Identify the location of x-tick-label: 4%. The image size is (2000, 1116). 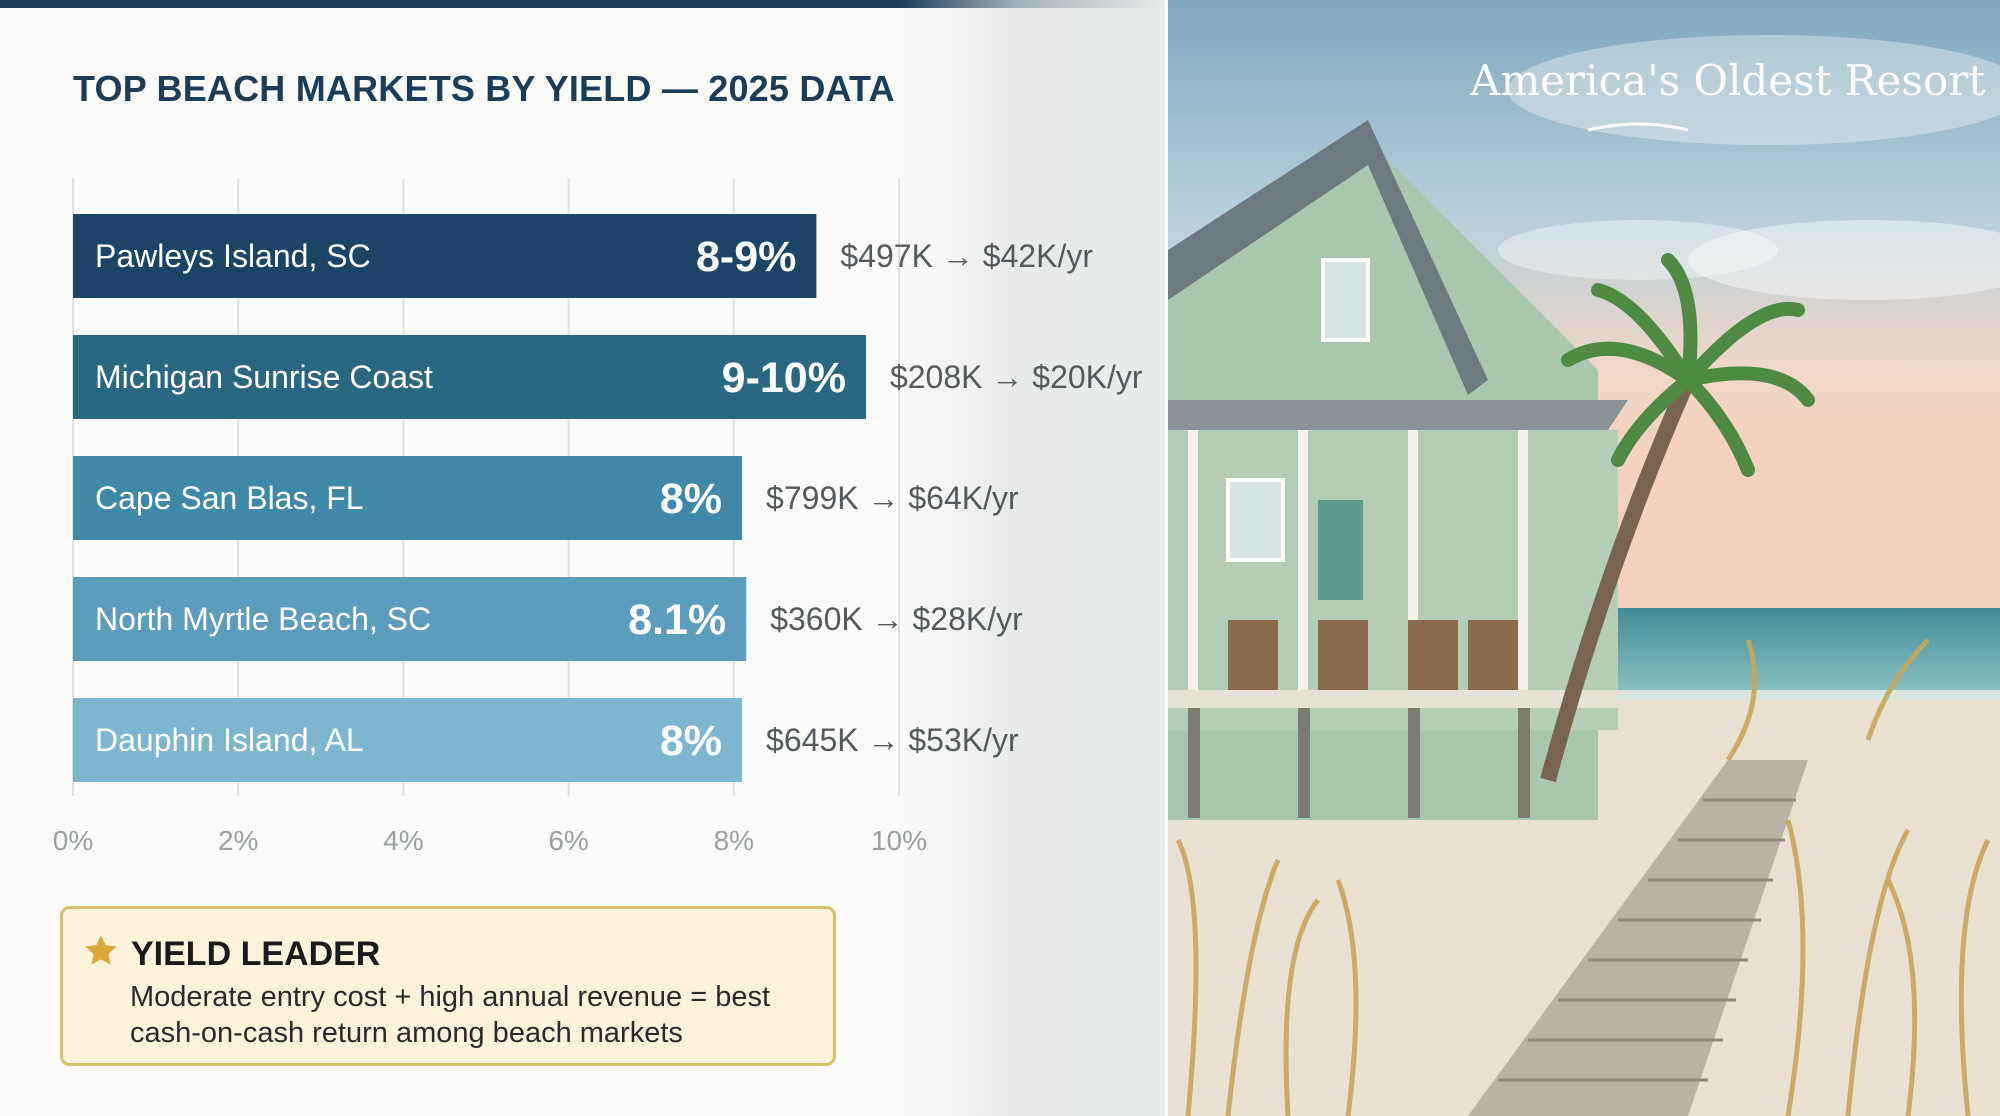
(403, 840).